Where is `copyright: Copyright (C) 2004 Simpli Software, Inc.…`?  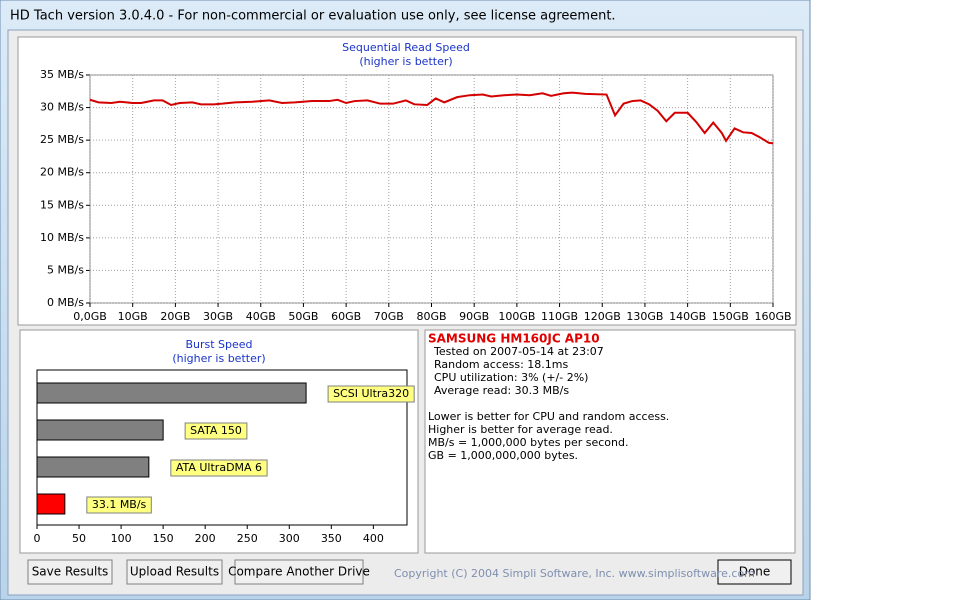 copyright: Copyright (C) 2004 Simpli Software, Inc.… is located at coordinates (574, 573).